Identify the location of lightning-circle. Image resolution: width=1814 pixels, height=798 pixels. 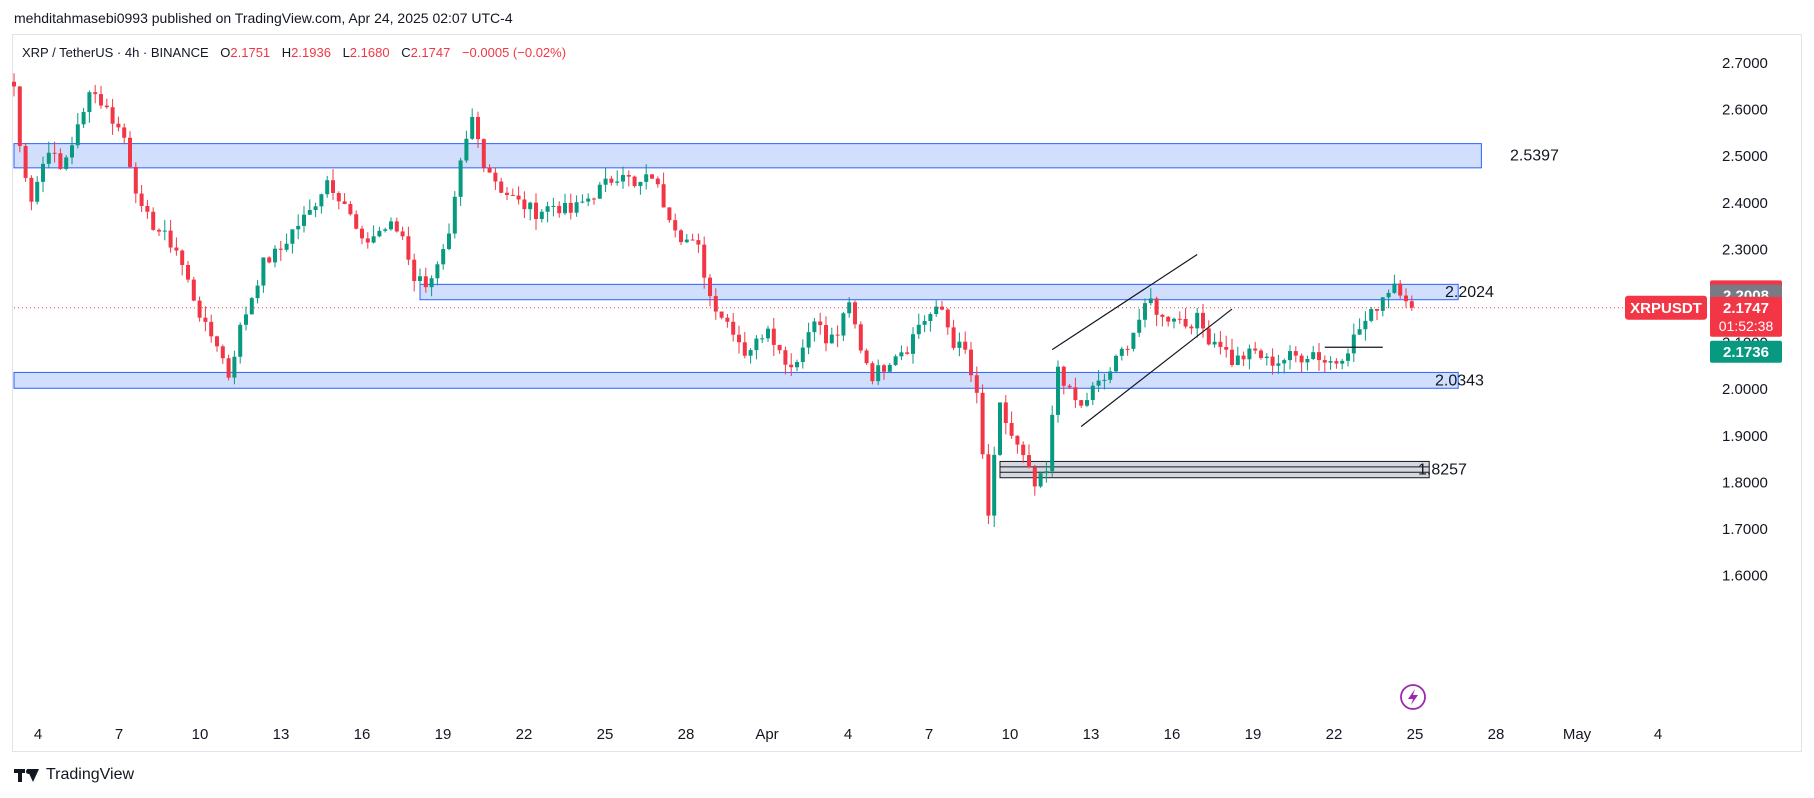
(1413, 697).